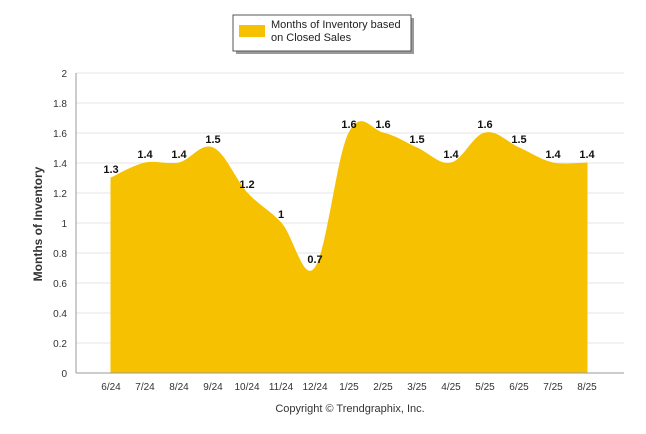 This screenshot has height=434, width=646. Describe the element at coordinates (336, 25) in the screenshot. I see `legend-line-1: Months of Inventory based` at that location.